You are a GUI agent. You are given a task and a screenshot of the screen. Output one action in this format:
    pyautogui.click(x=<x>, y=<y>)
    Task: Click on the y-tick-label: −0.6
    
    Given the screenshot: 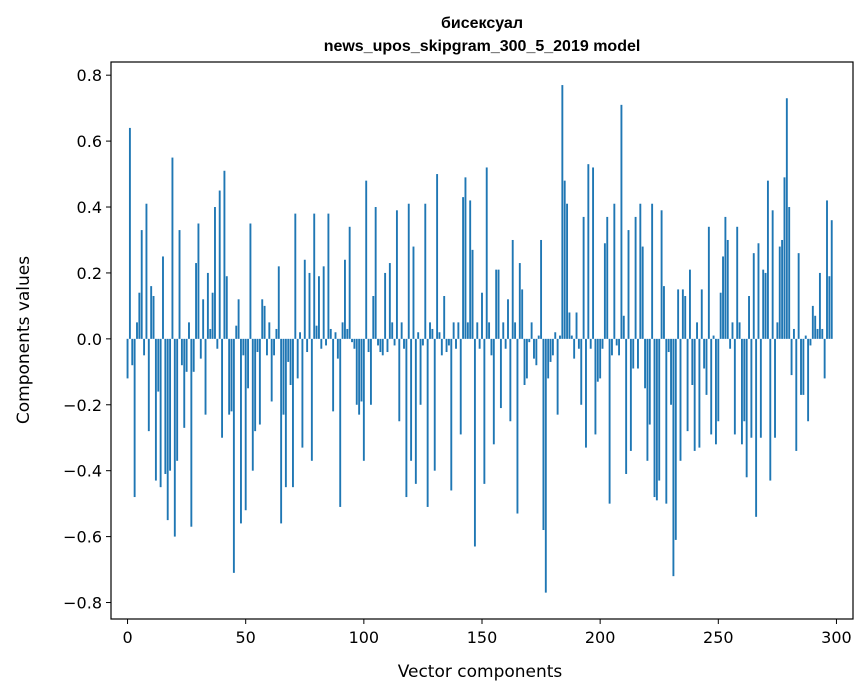 What is the action you would take?
    pyautogui.click(x=82, y=537)
    